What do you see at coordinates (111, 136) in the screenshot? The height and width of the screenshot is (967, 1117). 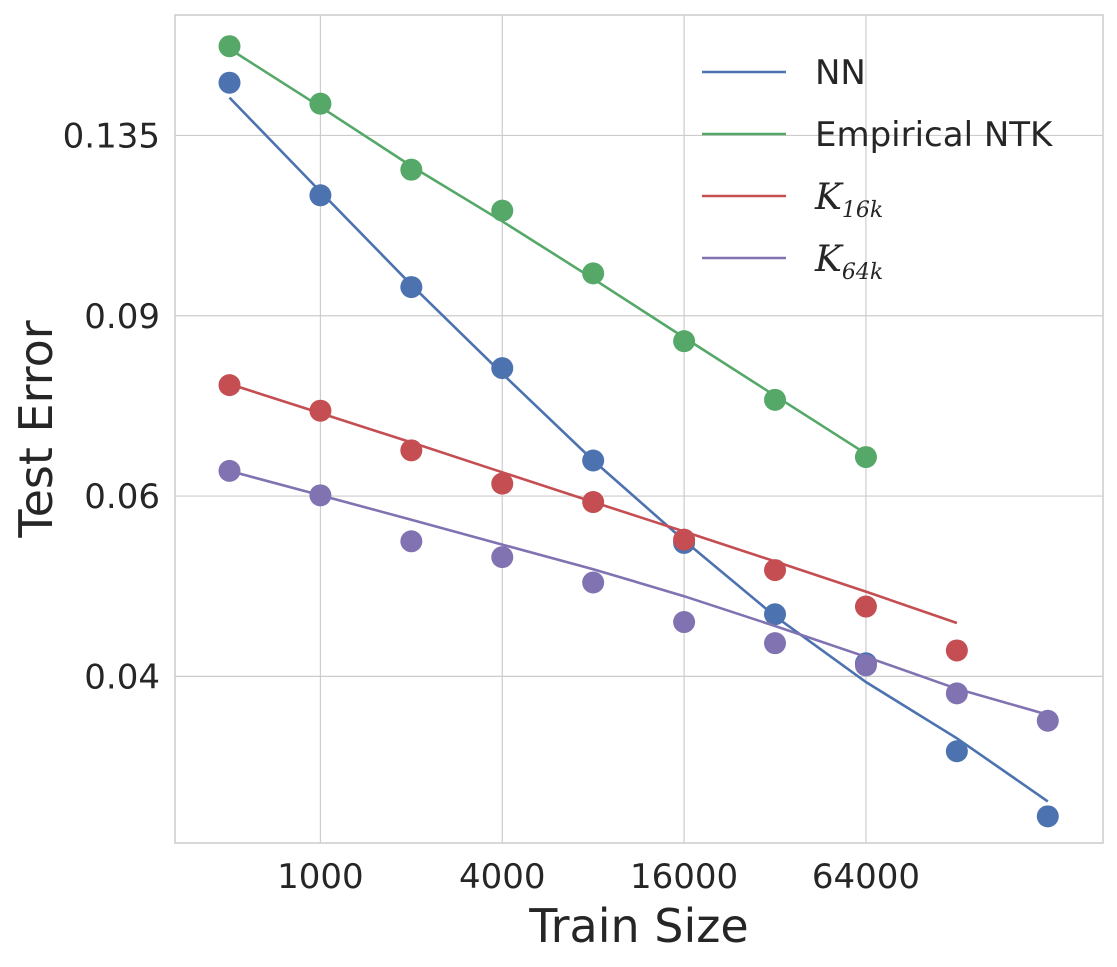 I see `y-tick-label: 0.135` at bounding box center [111, 136].